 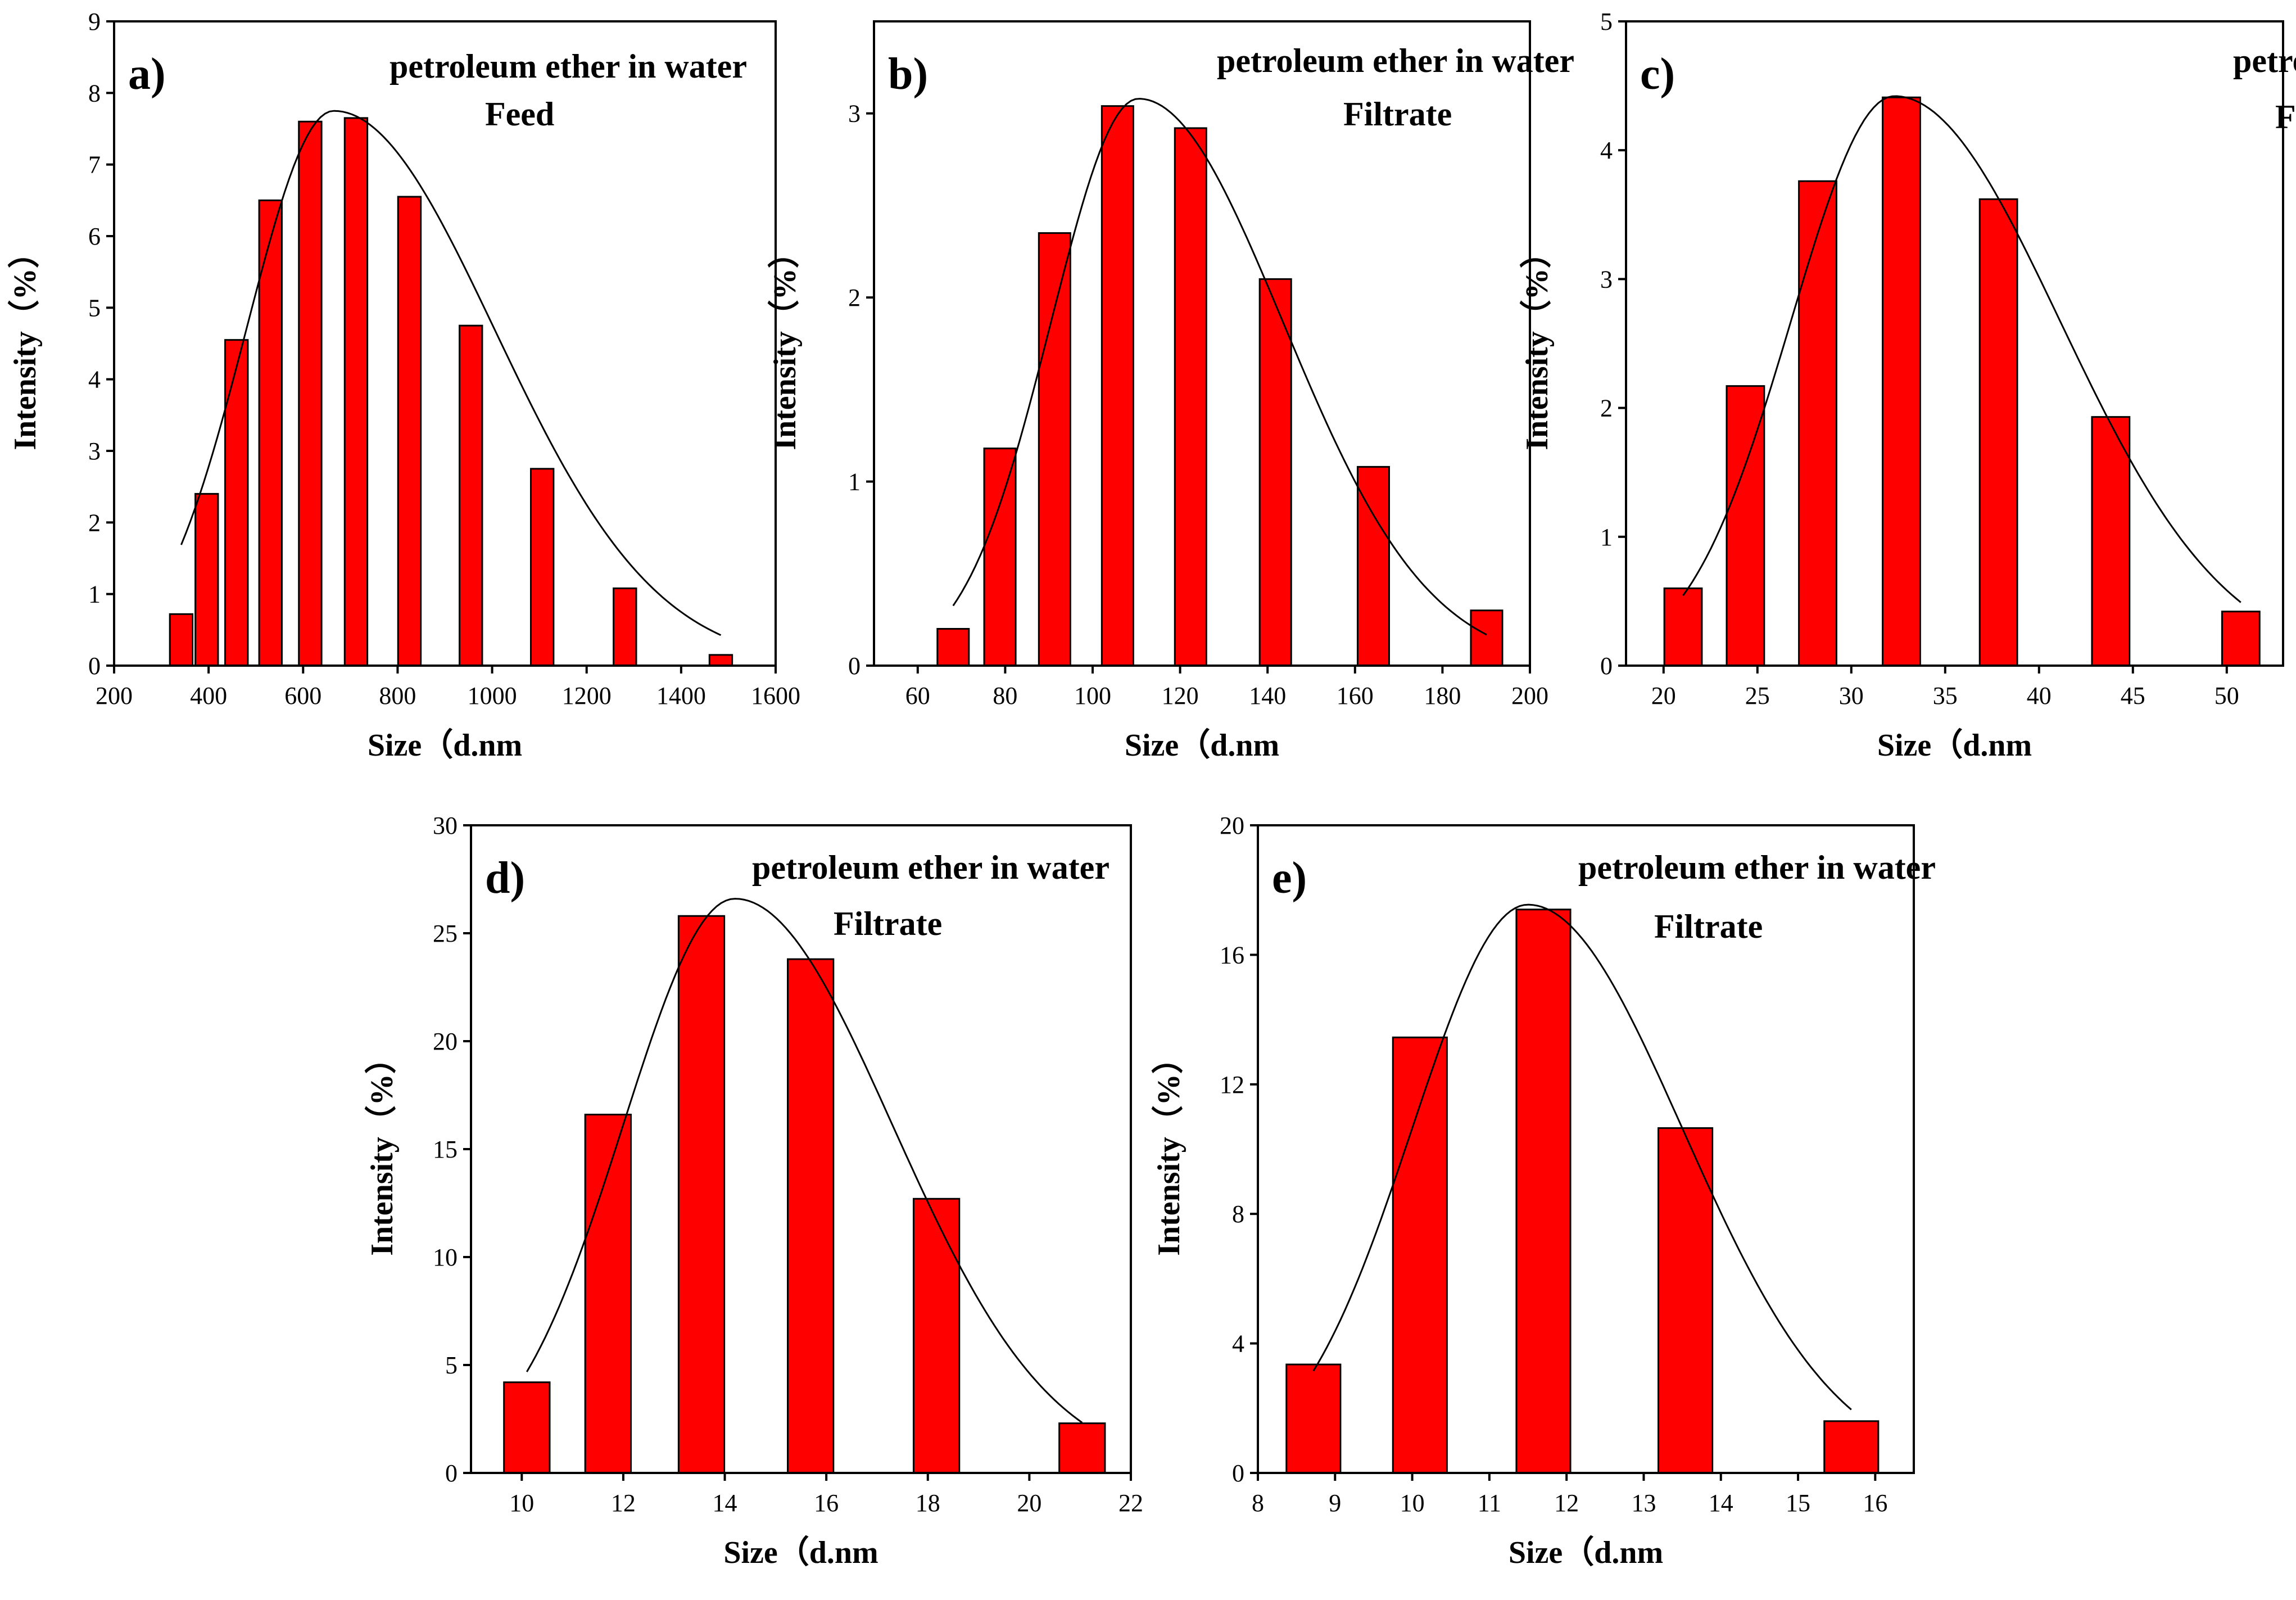 I want to click on x-tick-label: 800, so click(x=397, y=695).